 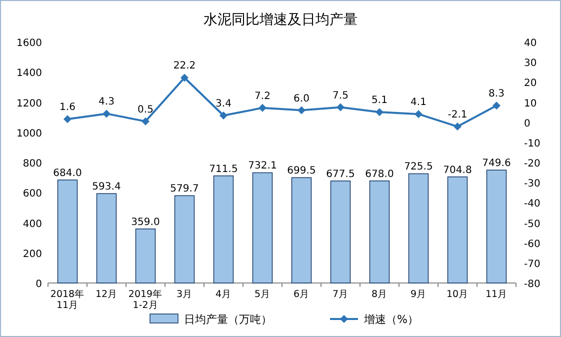 I want to click on data-label: 725.5, so click(x=418, y=167).